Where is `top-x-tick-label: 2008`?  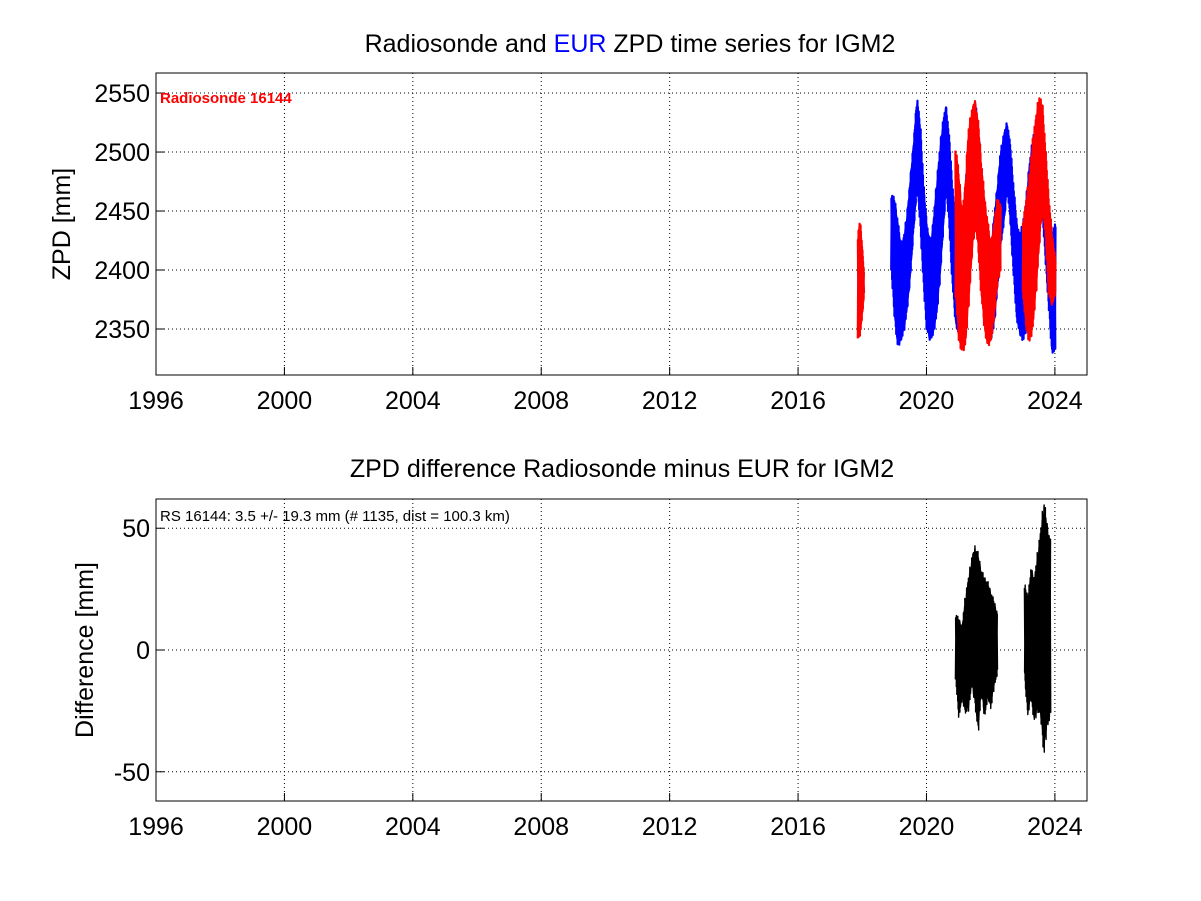 top-x-tick-label: 2008 is located at coordinates (541, 401).